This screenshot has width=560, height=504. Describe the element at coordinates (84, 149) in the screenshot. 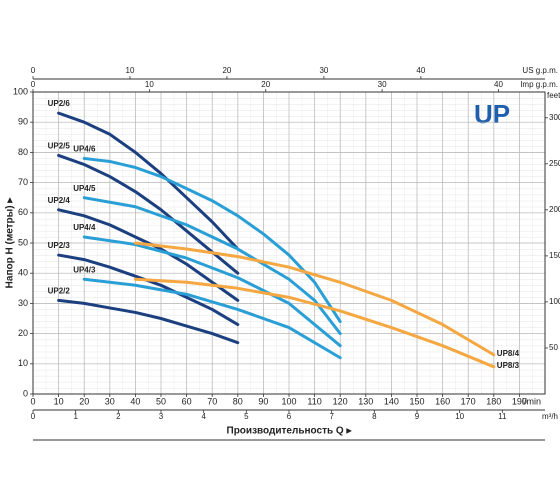

I see `series-label: UP4/6` at that location.